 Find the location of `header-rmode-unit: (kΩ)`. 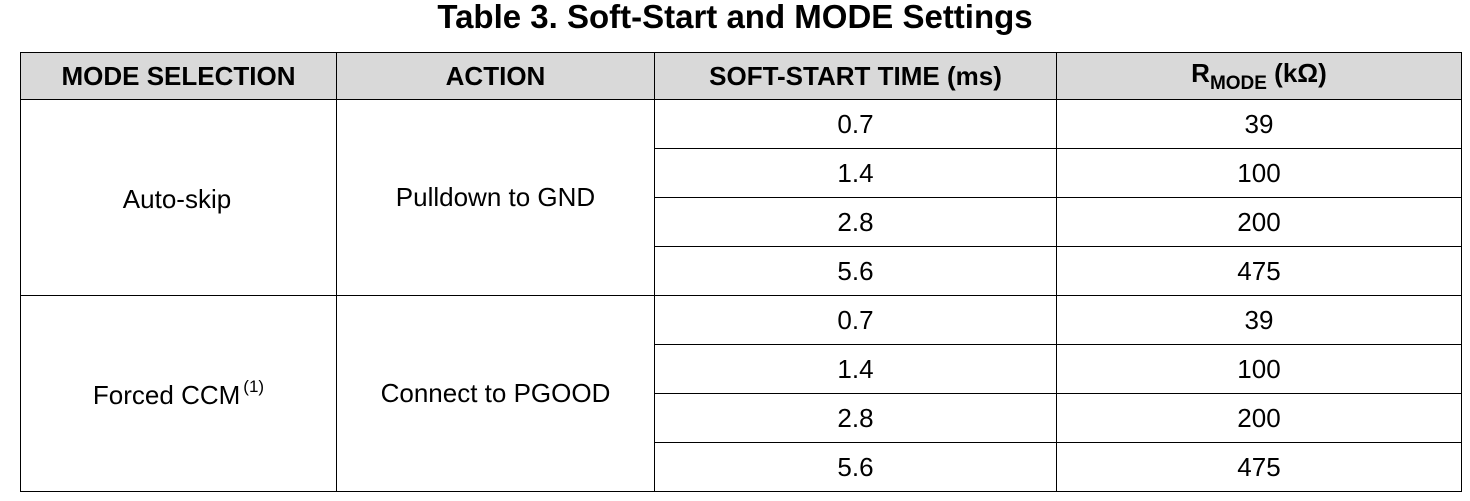

header-rmode-unit: (kΩ) is located at coordinates (1296, 72).